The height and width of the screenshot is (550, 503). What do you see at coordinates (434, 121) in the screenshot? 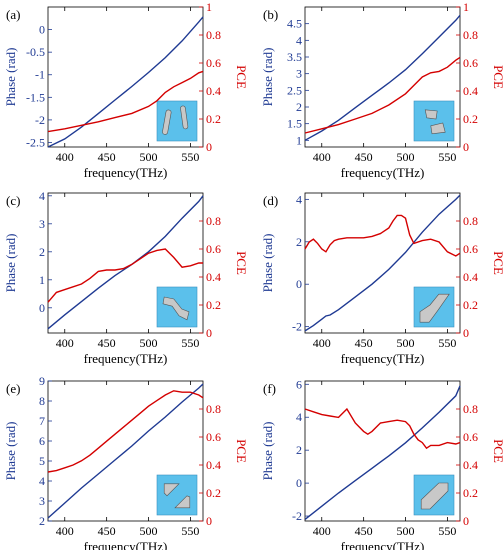
I see `two-blocks-icon` at bounding box center [434, 121].